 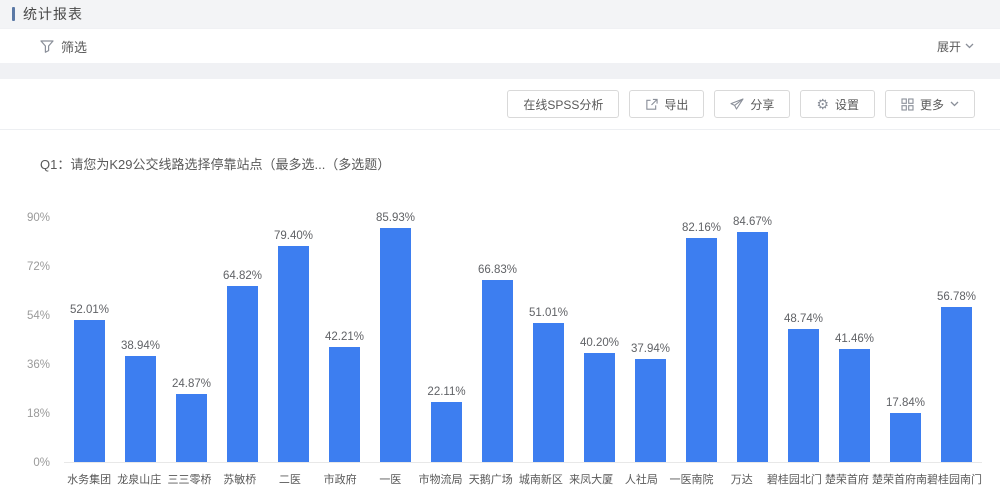 What do you see at coordinates (189, 480) in the screenshot?
I see `x-axis-label: 三三零桥` at bounding box center [189, 480].